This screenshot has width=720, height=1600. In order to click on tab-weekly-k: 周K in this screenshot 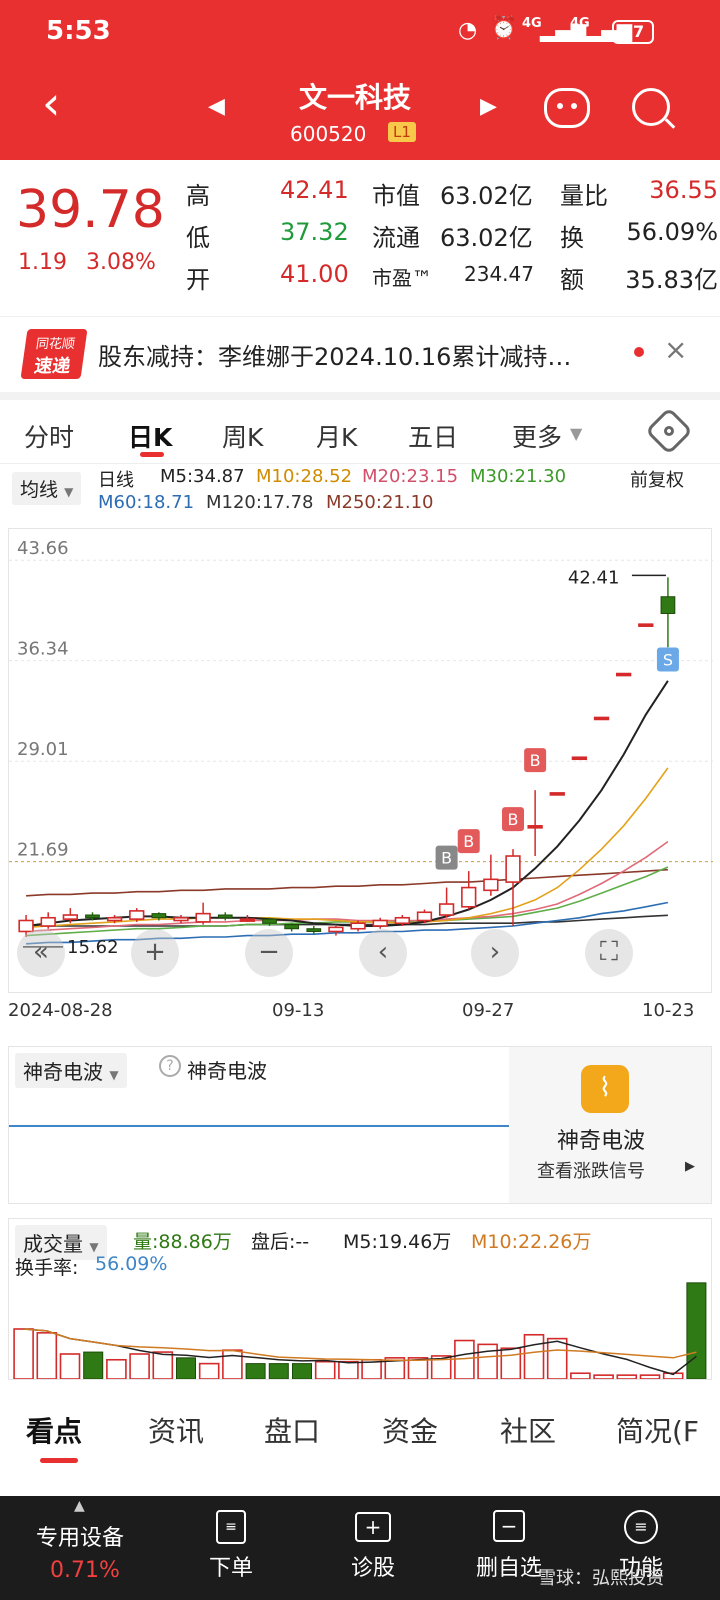, I will do `click(243, 437)`.